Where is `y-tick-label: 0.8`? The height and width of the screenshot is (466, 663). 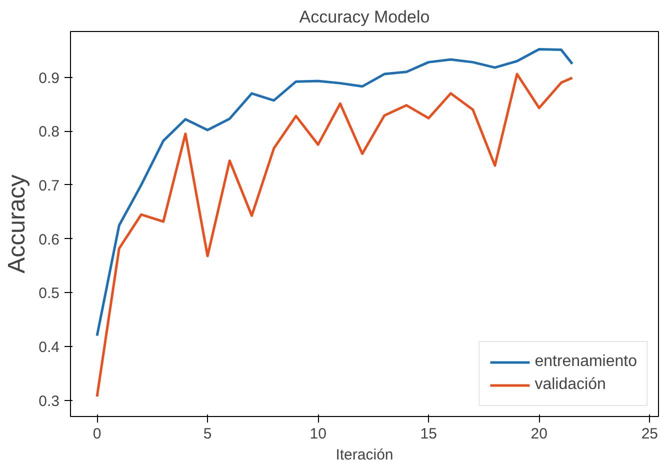
y-tick-label: 0.8 is located at coordinates (49, 132).